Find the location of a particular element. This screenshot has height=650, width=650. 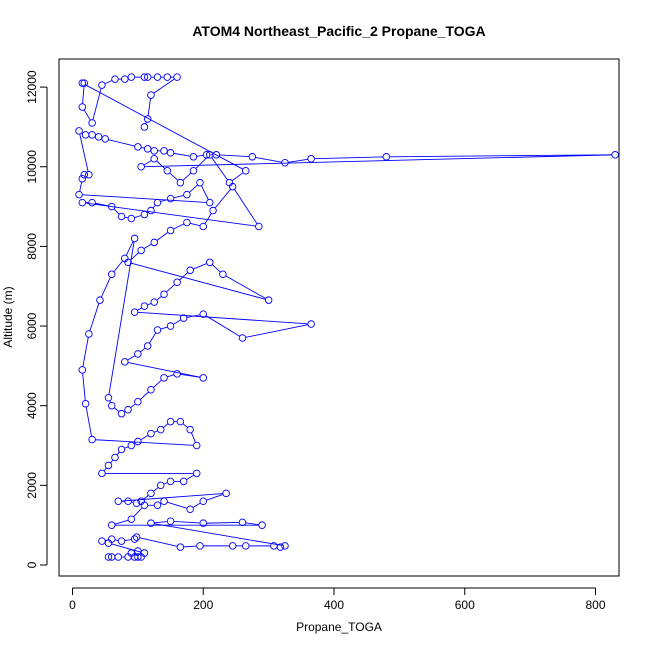

y-tick-label: 2000 is located at coordinates (32, 485).